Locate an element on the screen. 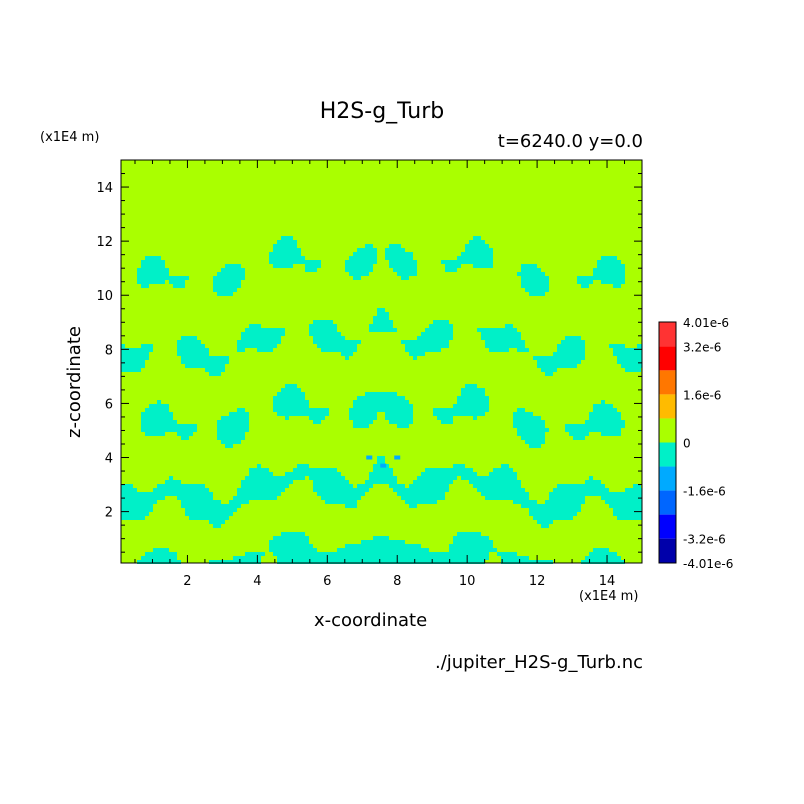 The width and height of the screenshot is (804, 804). x-axis-unit: (x1E4 m) is located at coordinates (609, 596).